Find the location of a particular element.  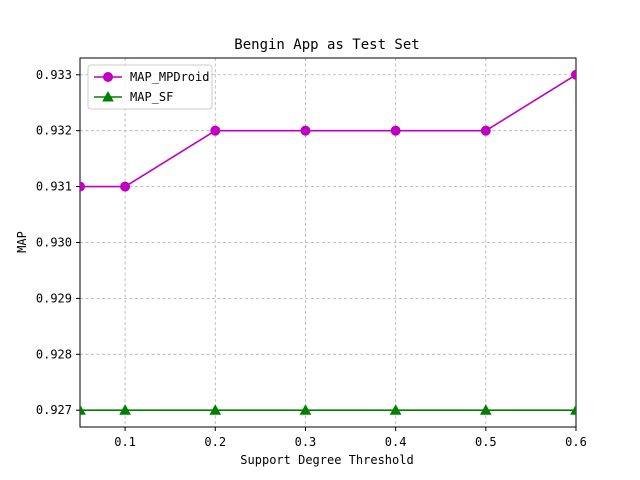

y-tick-label: 0.931 is located at coordinates (54, 187).